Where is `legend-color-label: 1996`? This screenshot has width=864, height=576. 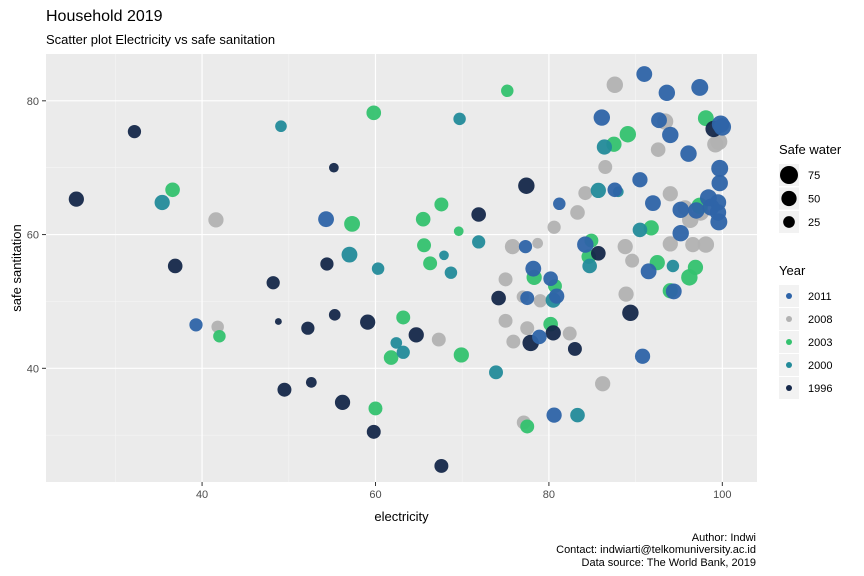
legend-color-label: 1996 is located at coordinates (820, 389).